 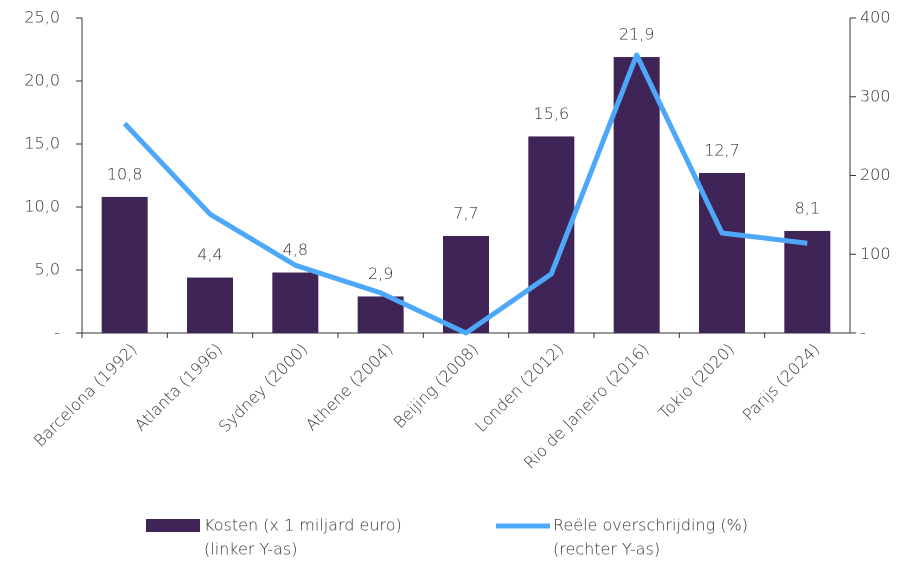 I want to click on x-tick-label: Beijing (2008), so click(x=436, y=386).